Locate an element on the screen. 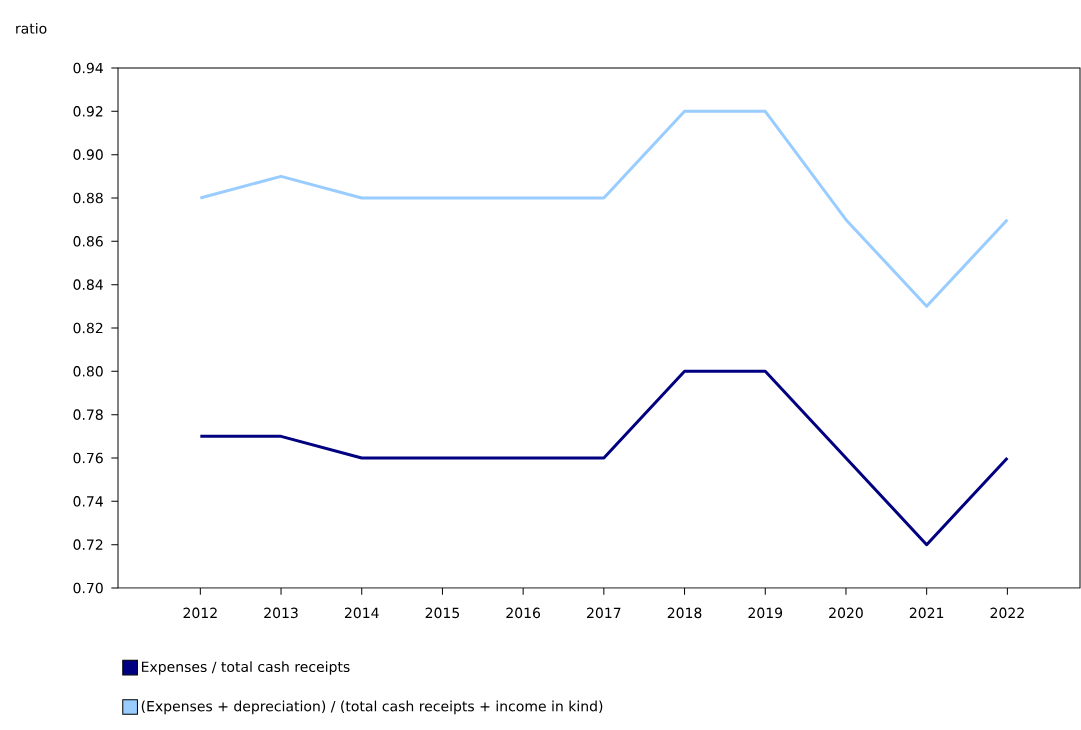 Image resolution: width=1081 pixels, height=730 pixels. y-tick-label: 0.74 is located at coordinates (88, 501).